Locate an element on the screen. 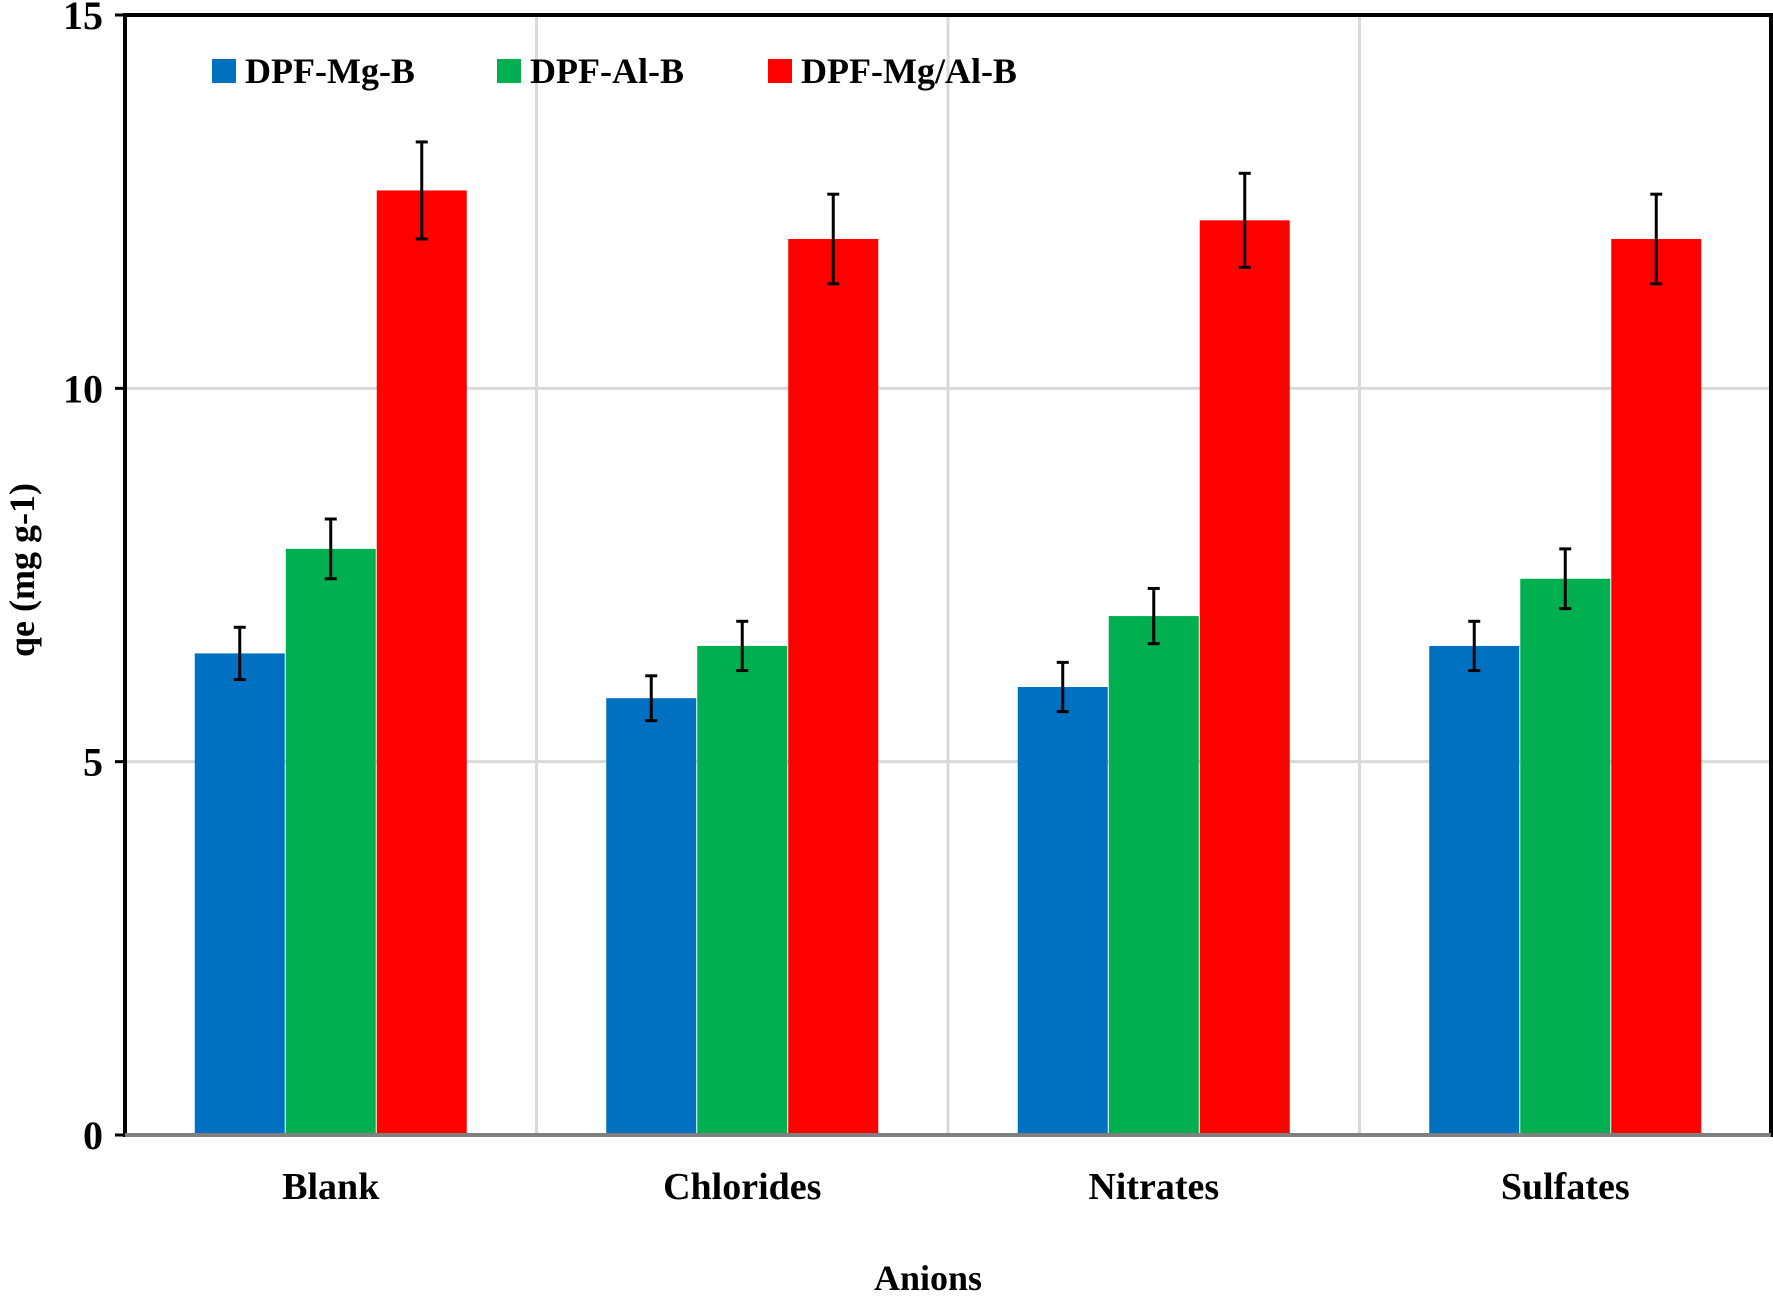 The height and width of the screenshot is (1301, 1773). y-tick-label: 5 is located at coordinates (93, 762).